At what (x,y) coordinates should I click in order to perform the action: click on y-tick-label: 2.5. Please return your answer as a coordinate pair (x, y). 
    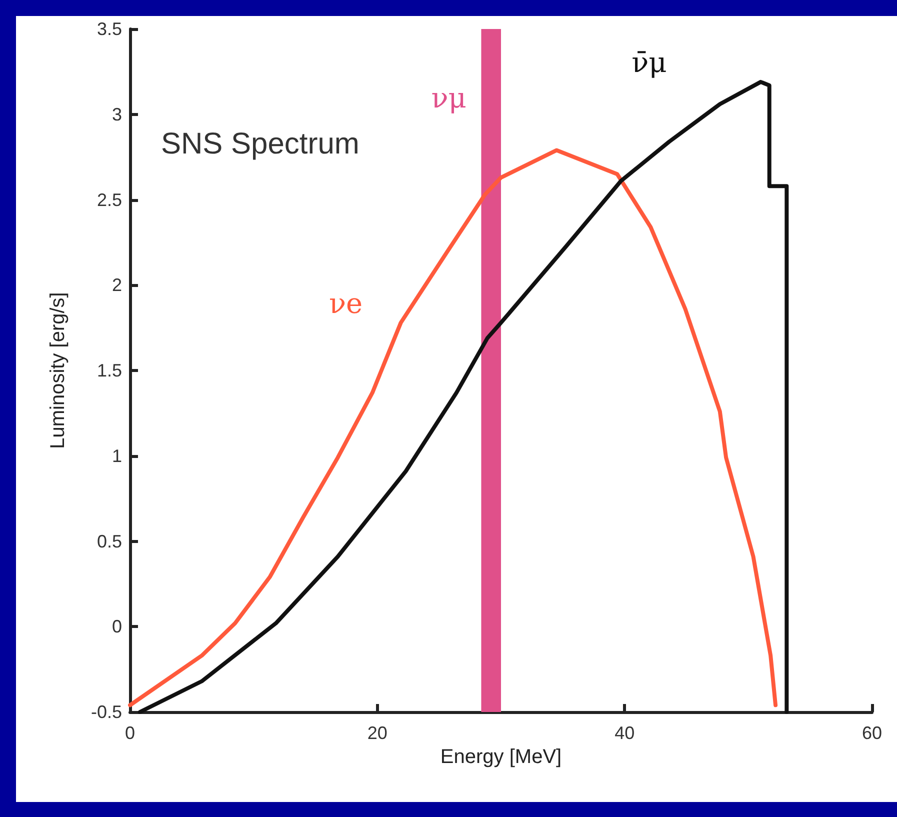
    Looking at the image, I should click on (109, 200).